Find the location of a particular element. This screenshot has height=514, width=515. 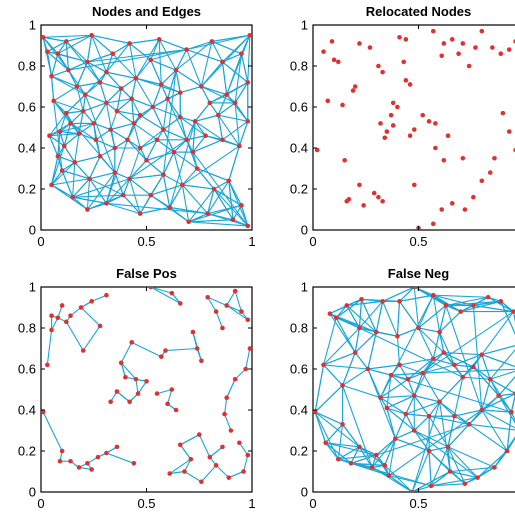

y-tick-label: 0.2 is located at coordinates (299, 189).